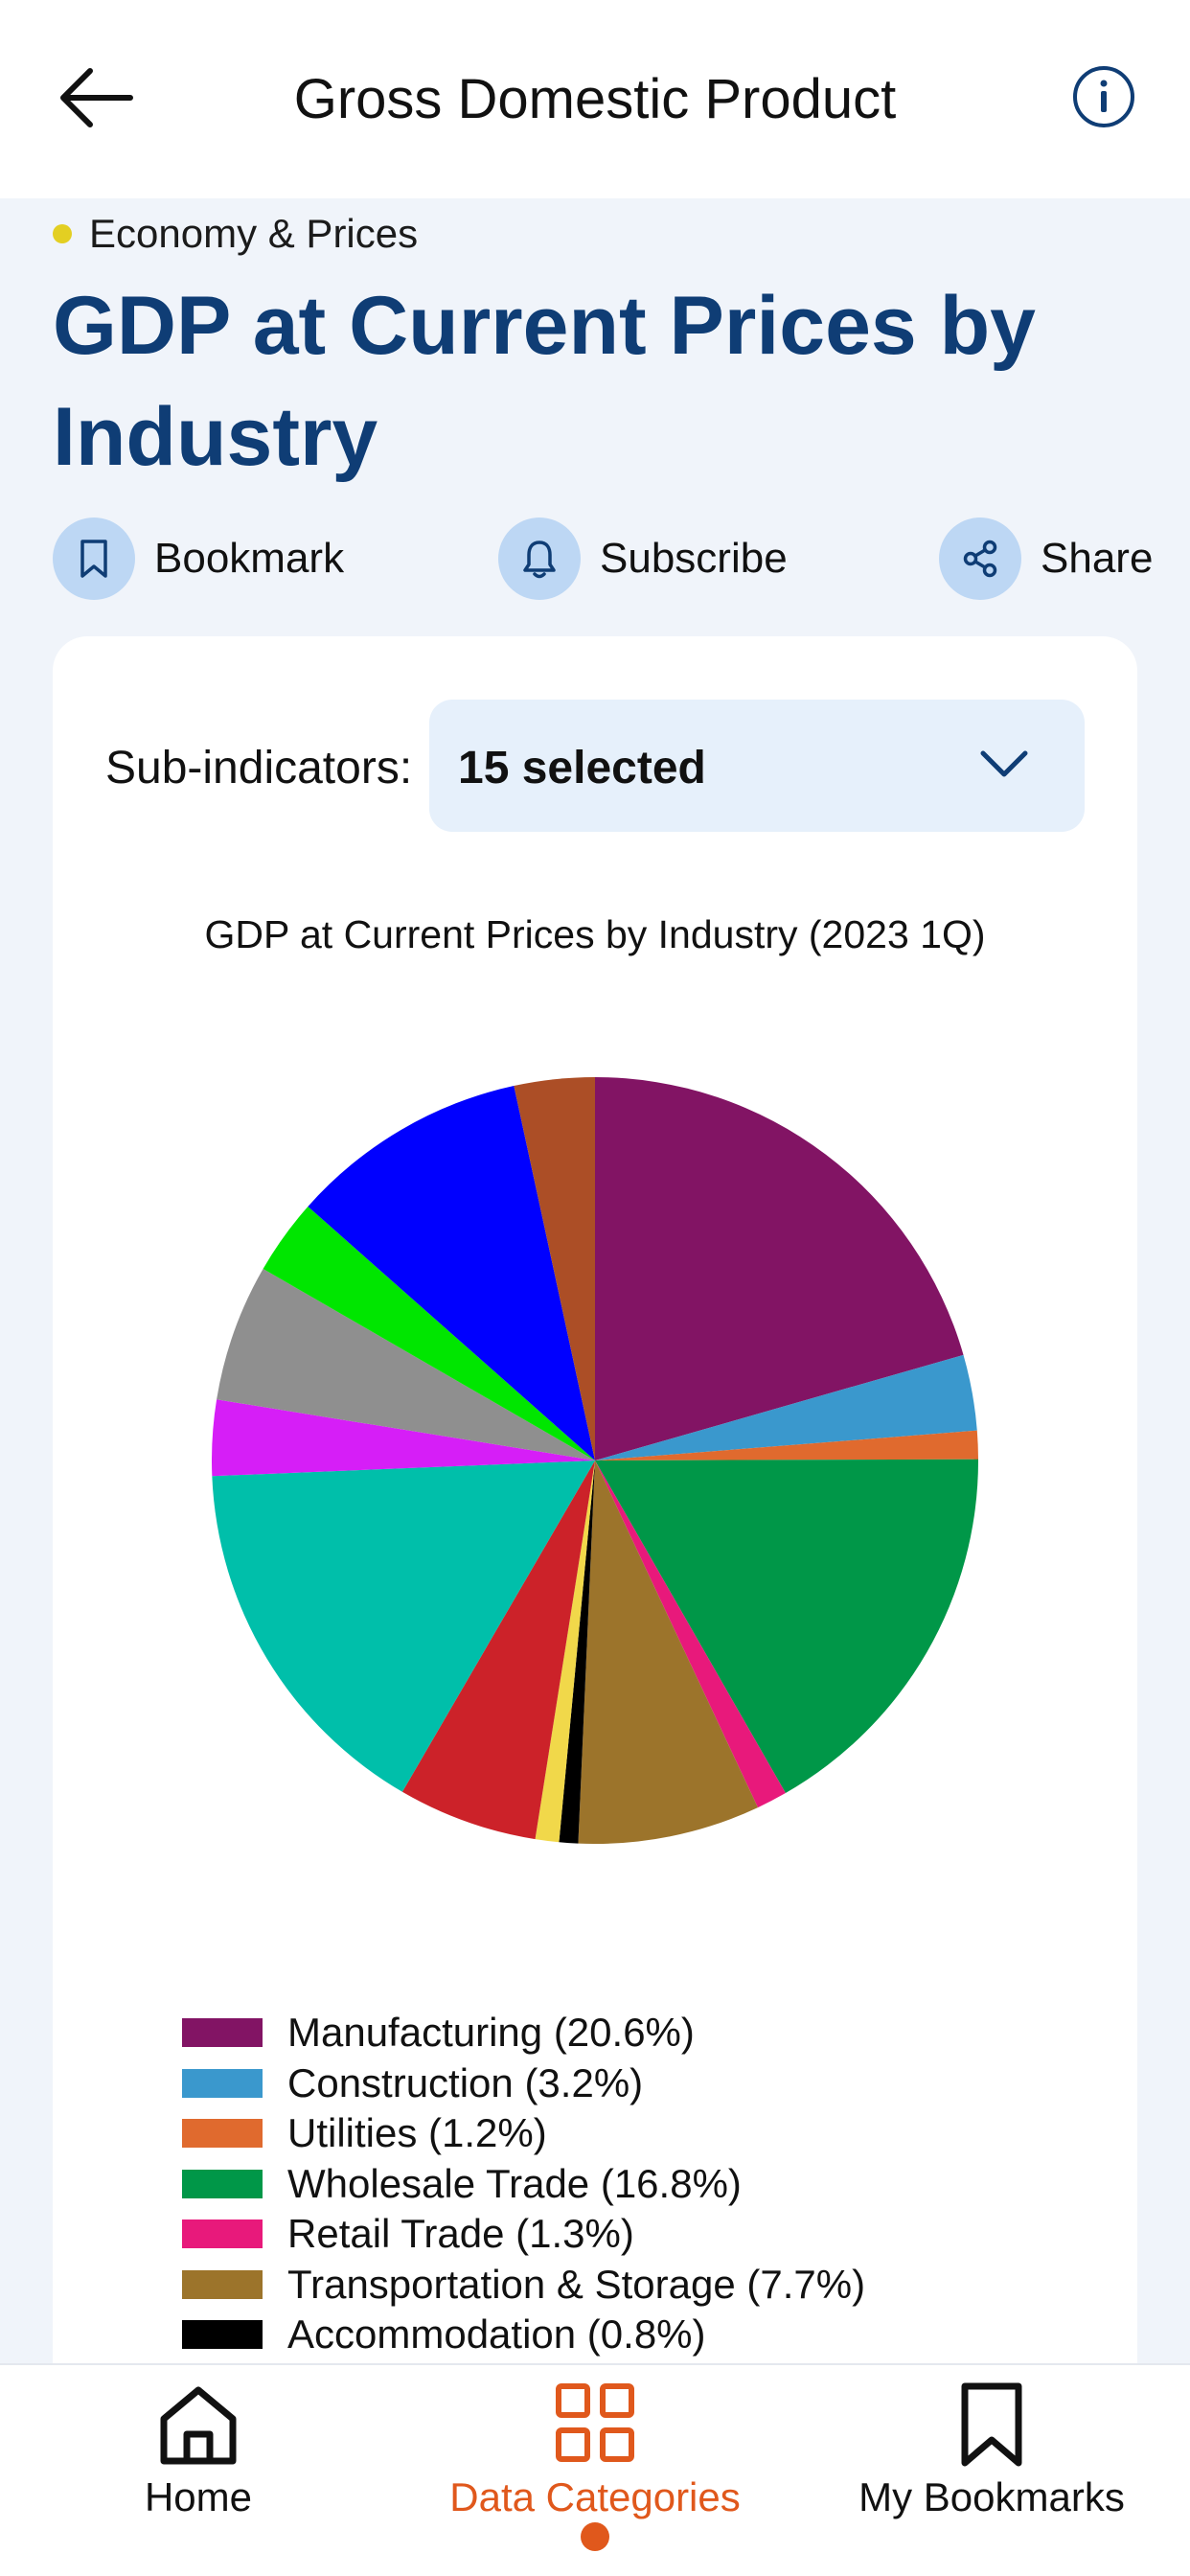 The width and height of the screenshot is (1190, 2576). I want to click on info-button, so click(1103, 96).